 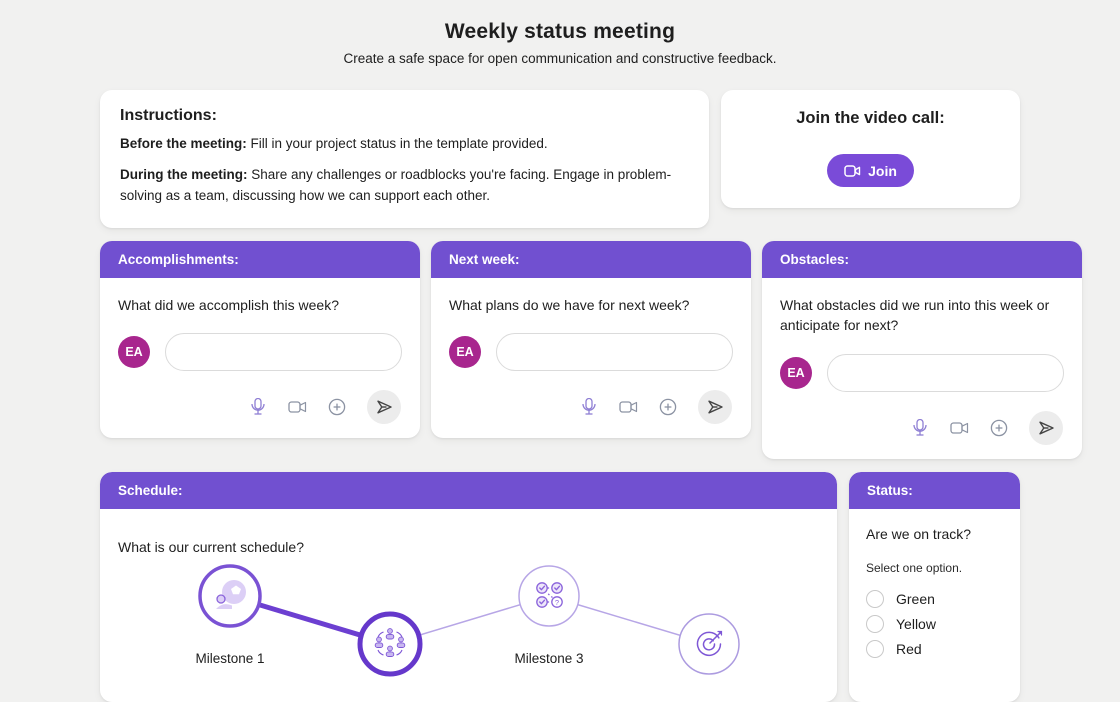 What do you see at coordinates (569, 305) in the screenshot?
I see `next-week-question: What plans do we have for next week?` at bounding box center [569, 305].